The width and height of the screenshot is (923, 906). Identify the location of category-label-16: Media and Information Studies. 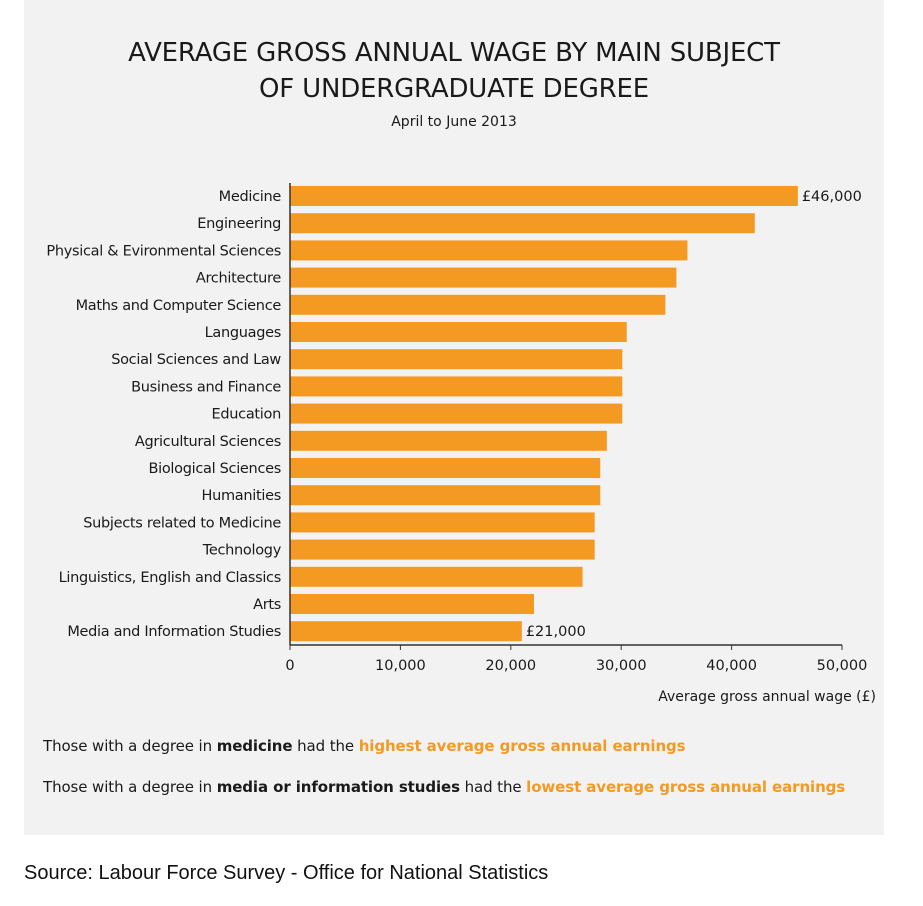
(174, 632).